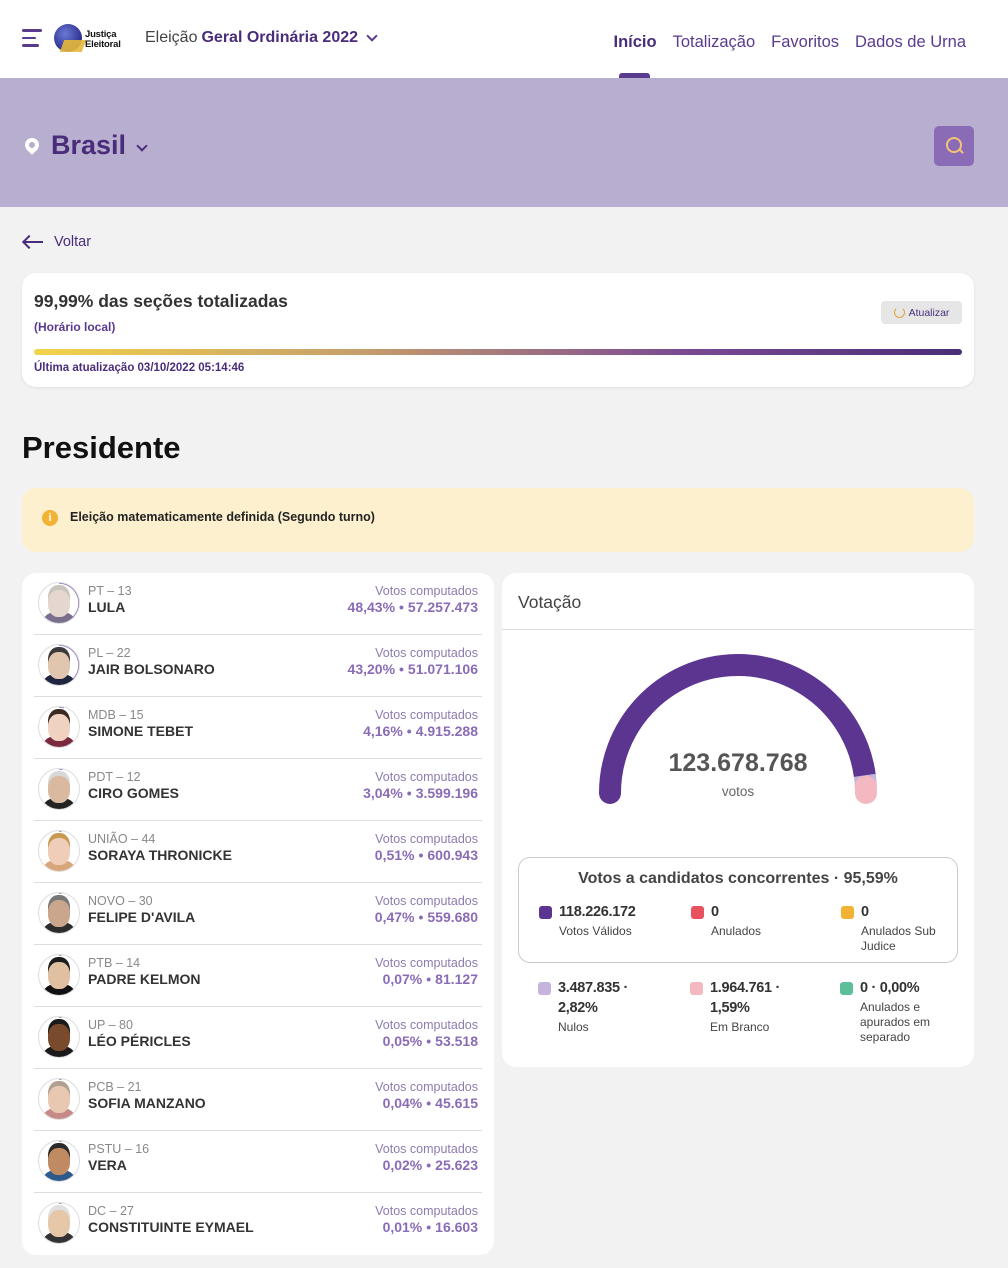 This screenshot has width=1008, height=1268. What do you see at coordinates (110, 591) in the screenshot?
I see `candidate-party: PT – 13` at bounding box center [110, 591].